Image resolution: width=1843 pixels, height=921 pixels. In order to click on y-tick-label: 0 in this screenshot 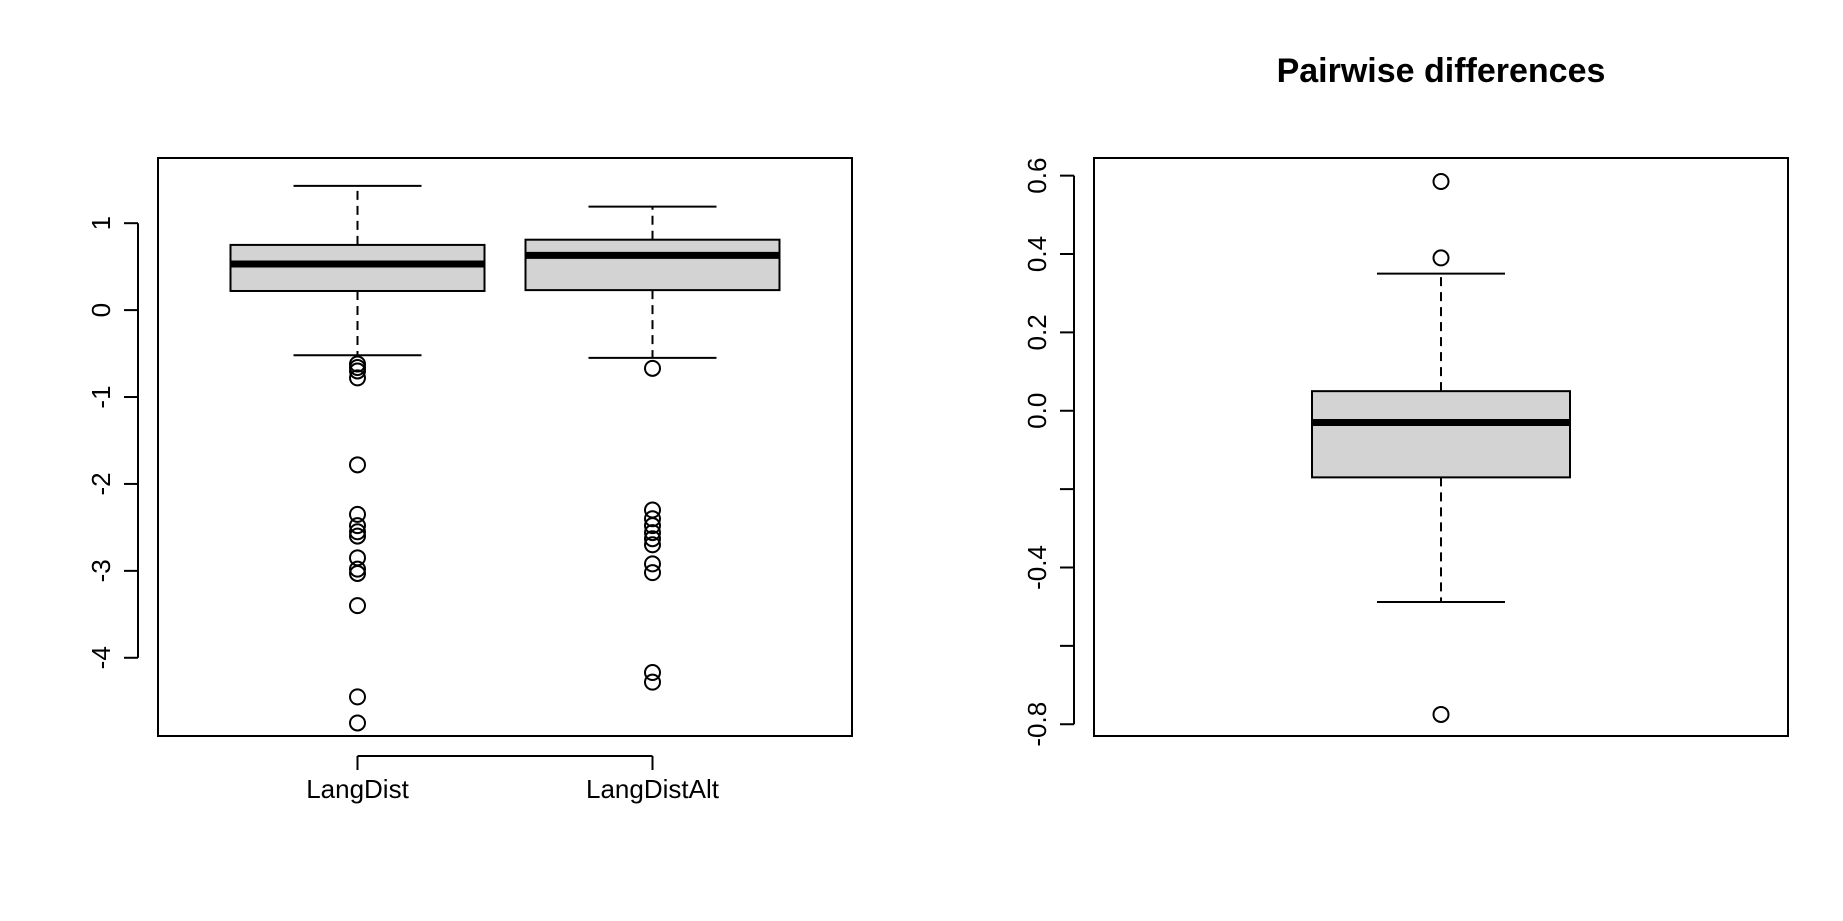, I will do `click(101, 310)`.